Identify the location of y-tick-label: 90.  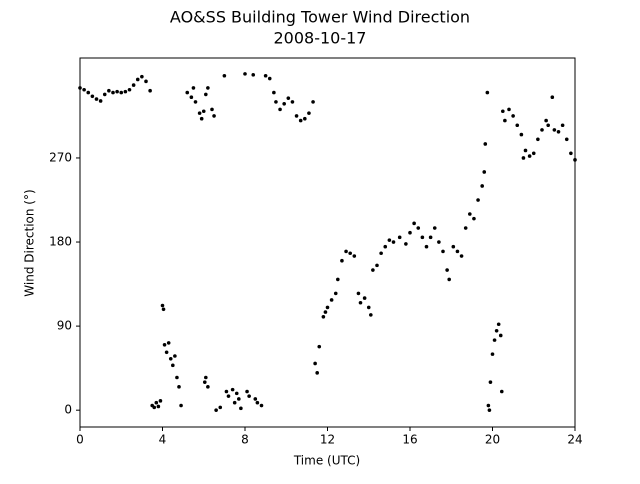
(64, 326).